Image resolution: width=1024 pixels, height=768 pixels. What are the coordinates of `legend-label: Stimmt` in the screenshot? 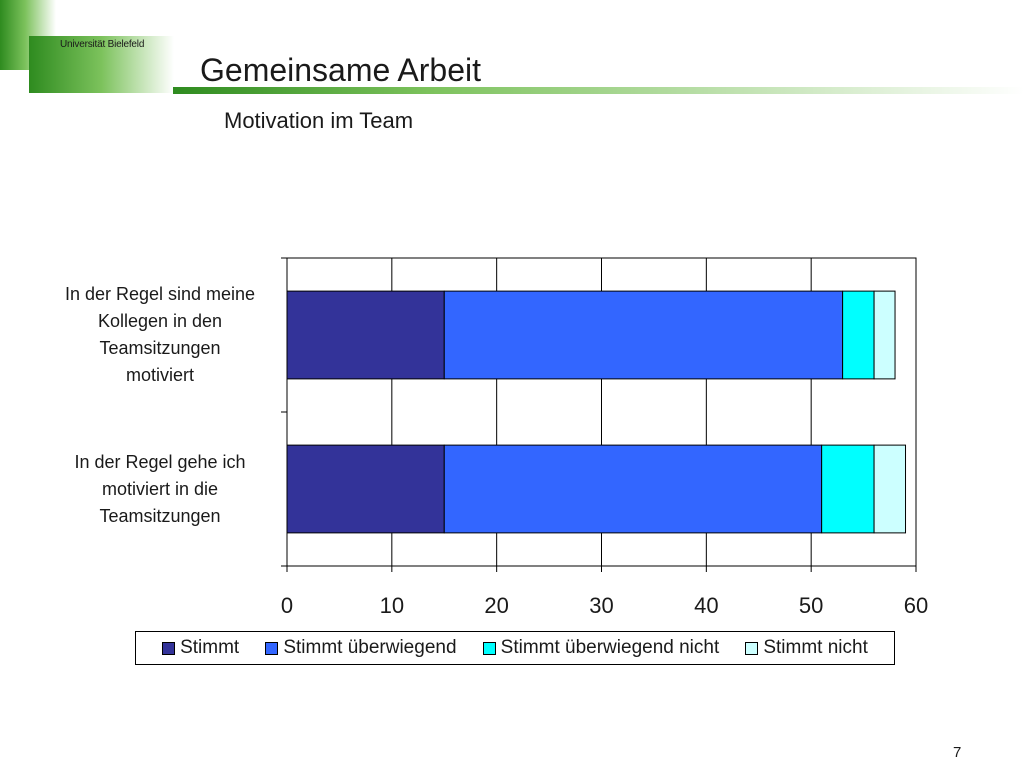 It's located at (210, 647).